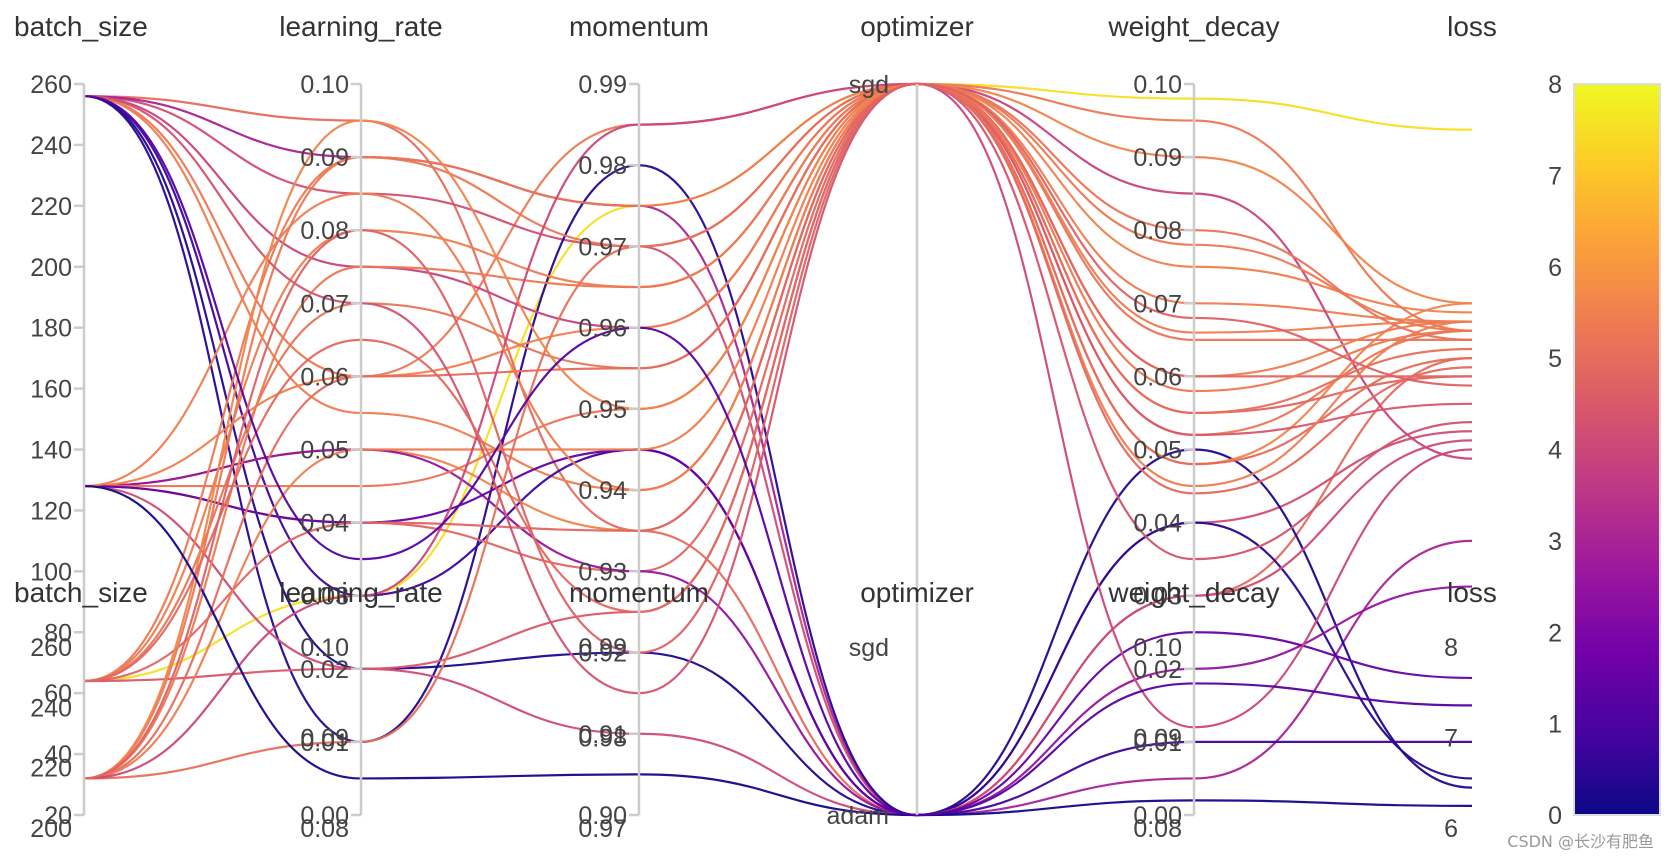  What do you see at coordinates (1157, 524) in the screenshot?
I see `tick-label: 0.04` at bounding box center [1157, 524].